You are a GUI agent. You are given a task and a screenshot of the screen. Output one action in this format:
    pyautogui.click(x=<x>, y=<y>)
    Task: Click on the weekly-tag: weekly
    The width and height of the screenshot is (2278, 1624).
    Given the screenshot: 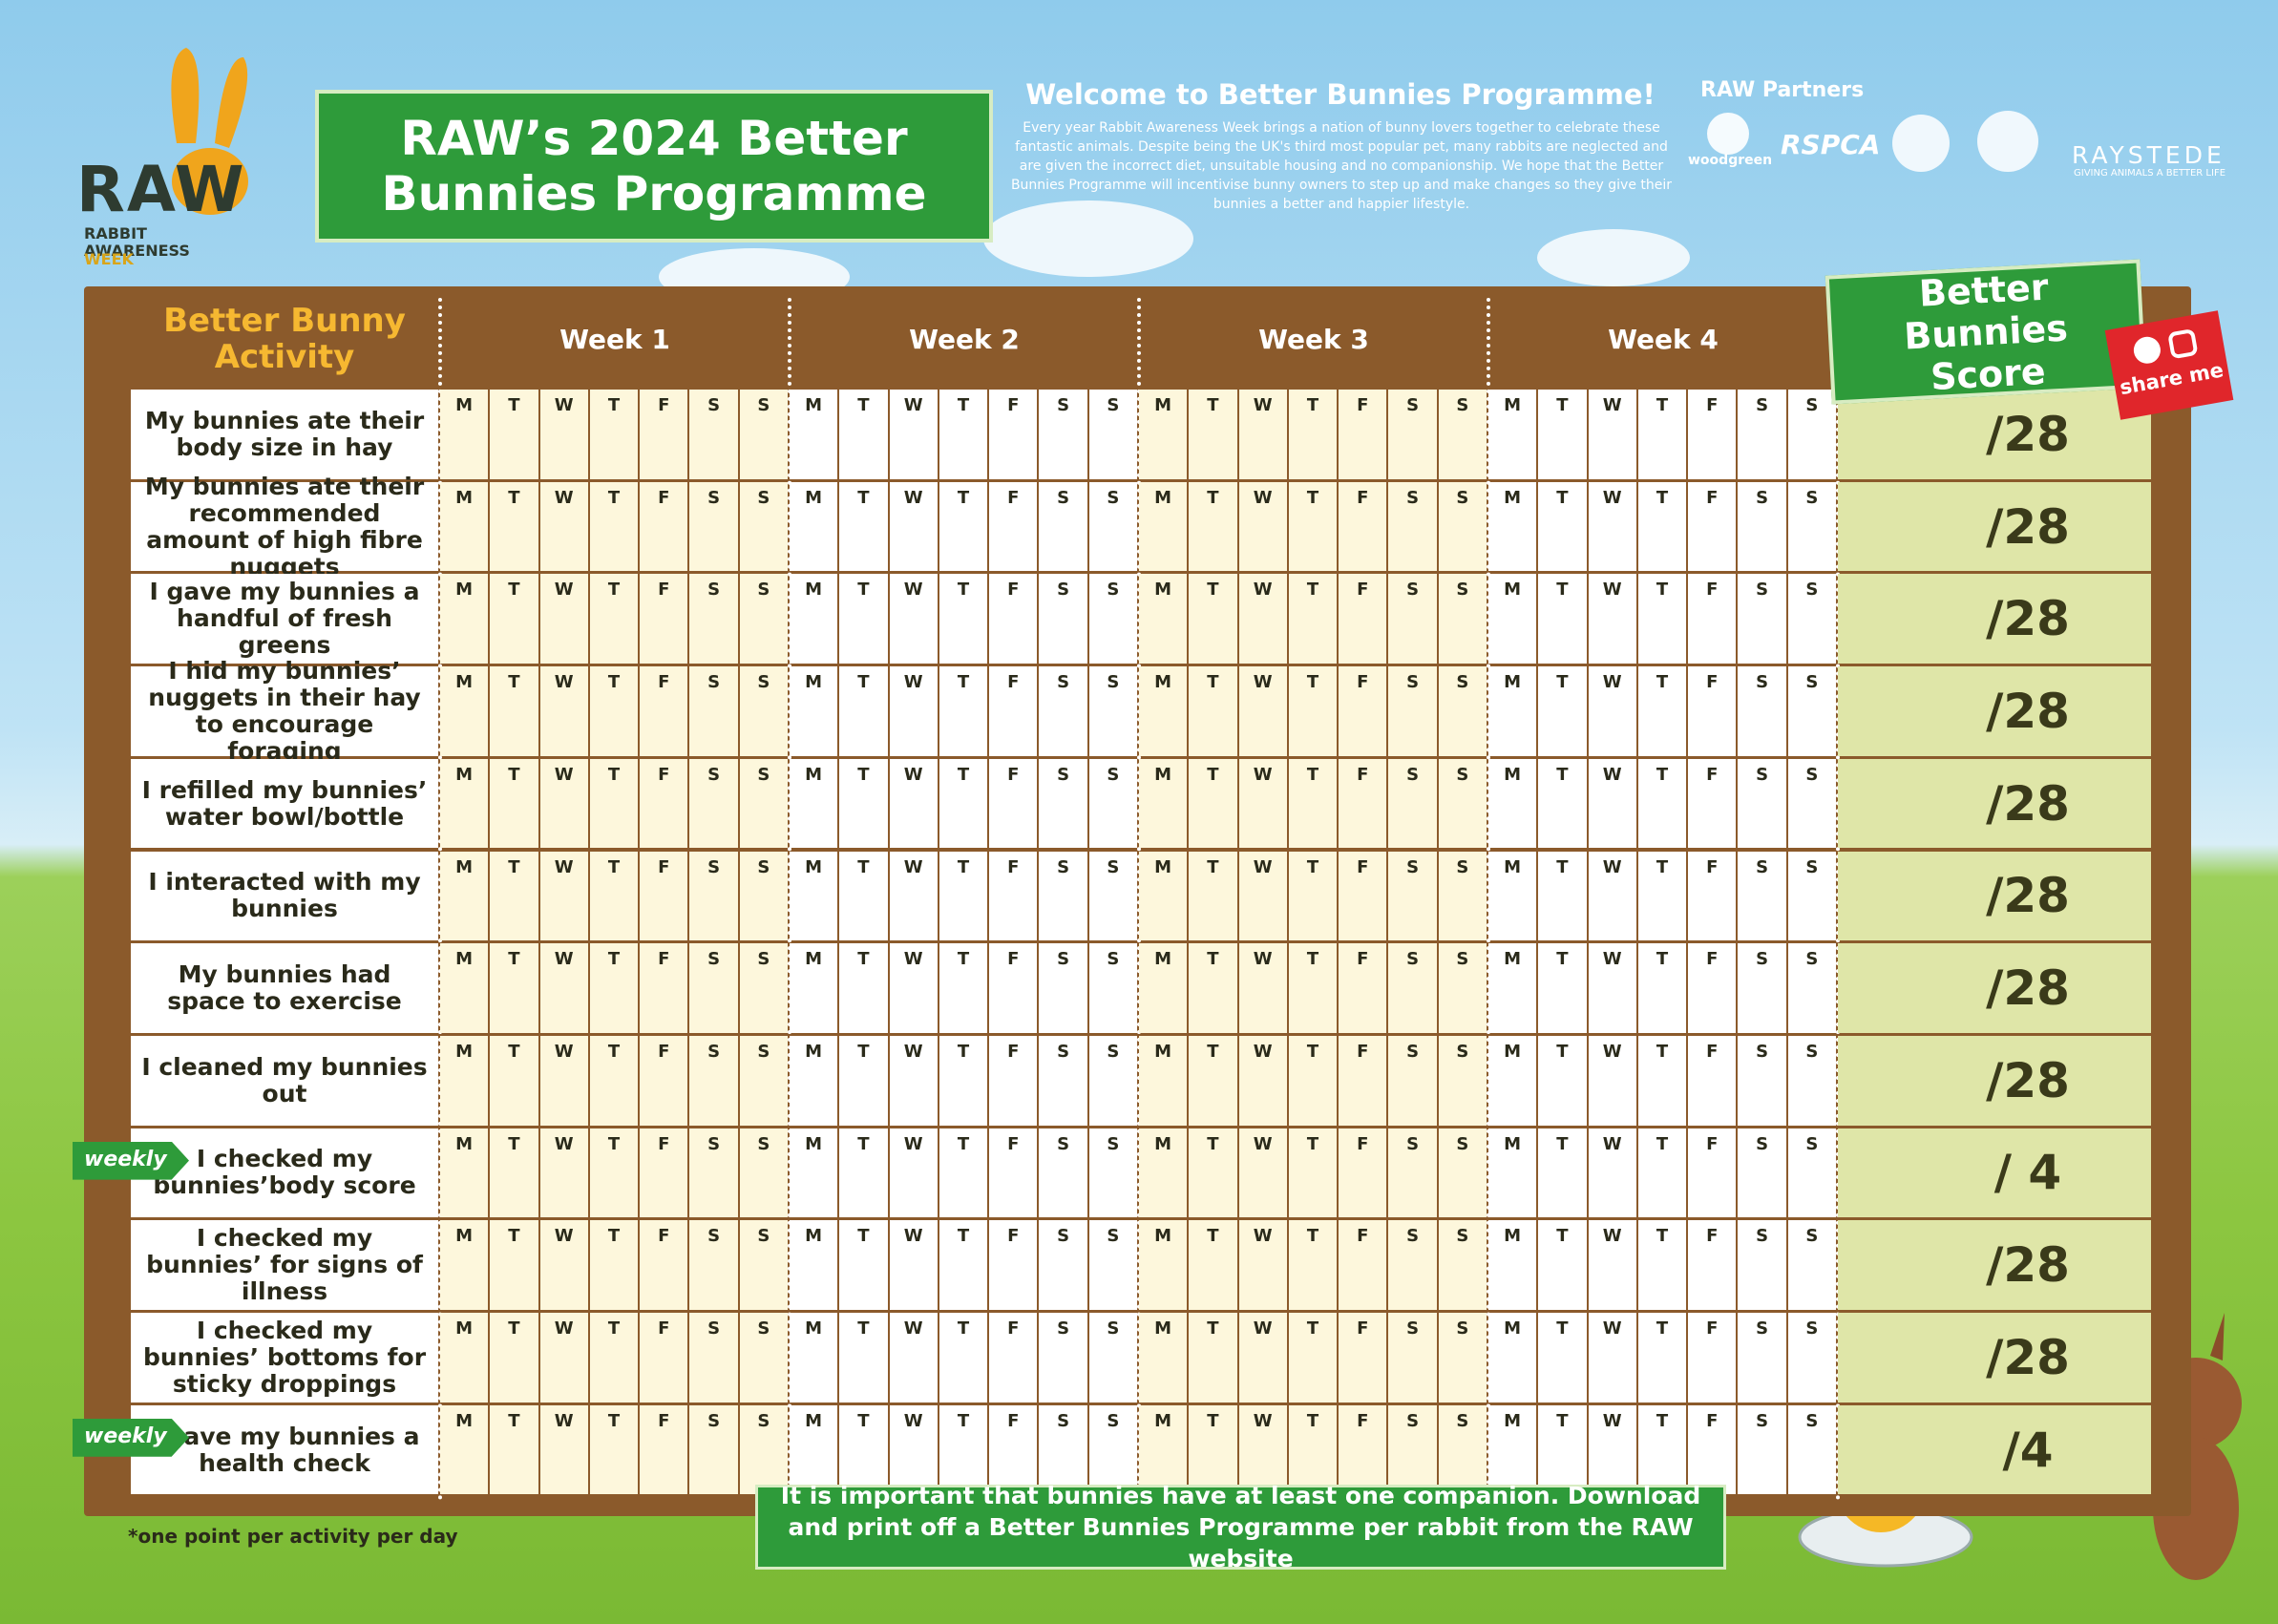 What is the action you would take?
    pyautogui.click(x=131, y=1437)
    